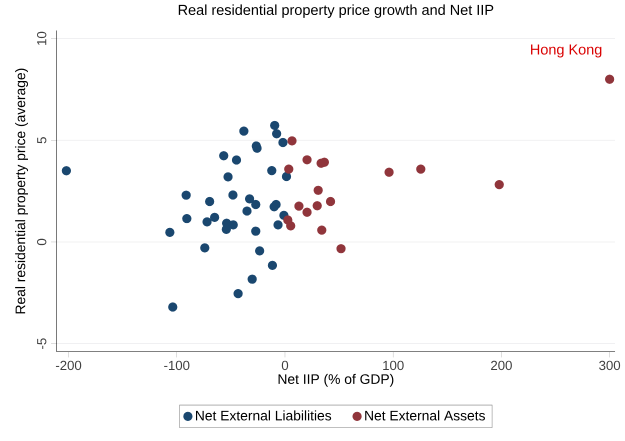  Describe the element at coordinates (425, 415) in the screenshot. I see `legend-label: Net External Assets` at that location.